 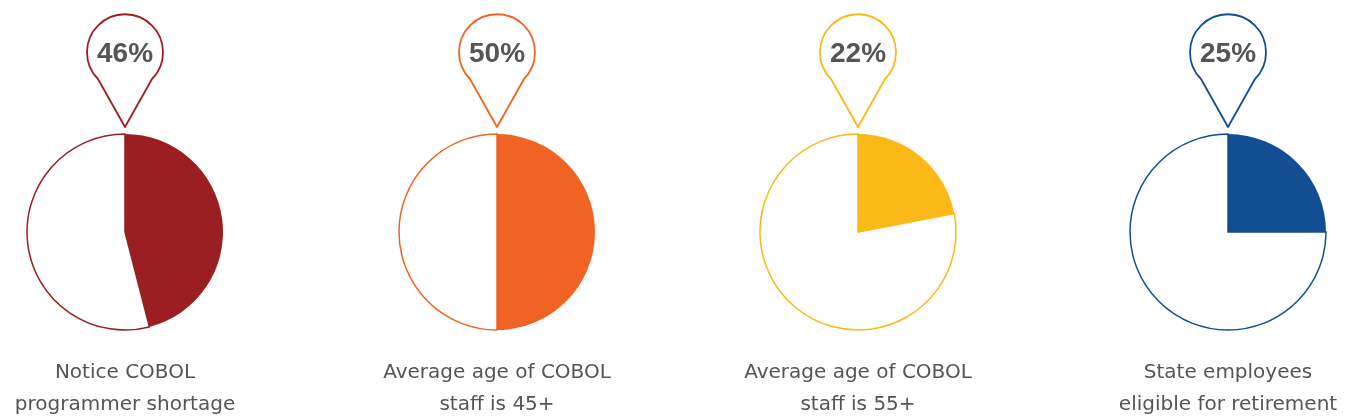 I want to click on text: Average age of COBOL staff is 45+, so click(x=497, y=387).